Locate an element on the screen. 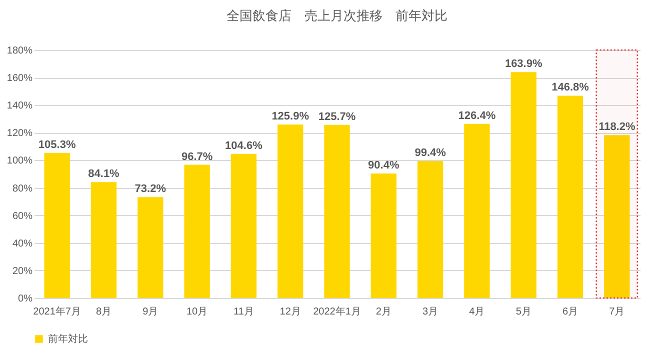 The height and width of the screenshot is (352, 650). y-tick-label: 180% is located at coordinates (19, 51).